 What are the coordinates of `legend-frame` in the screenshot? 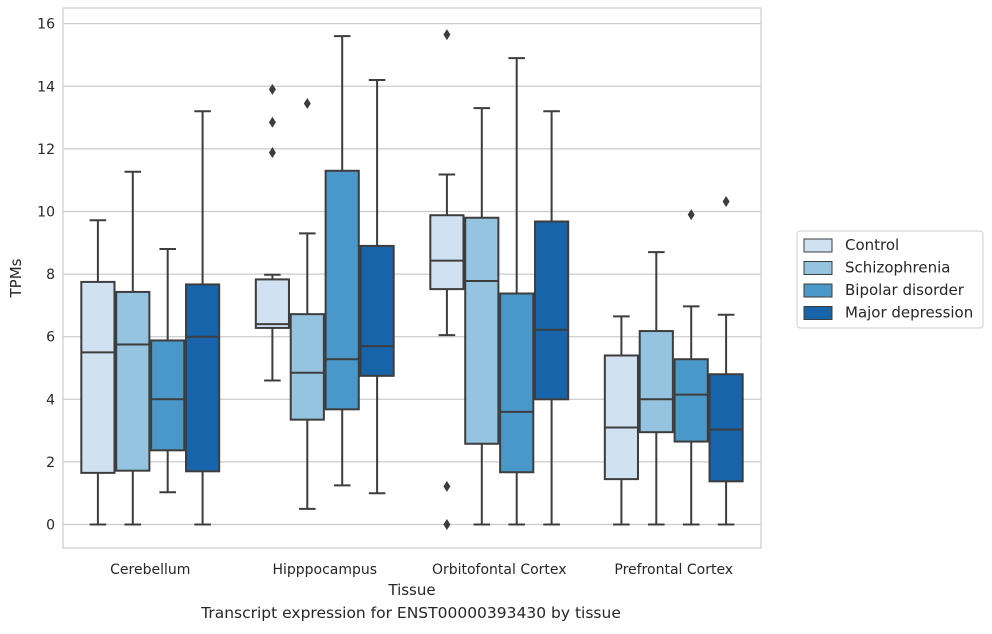 It's located at (890, 279).